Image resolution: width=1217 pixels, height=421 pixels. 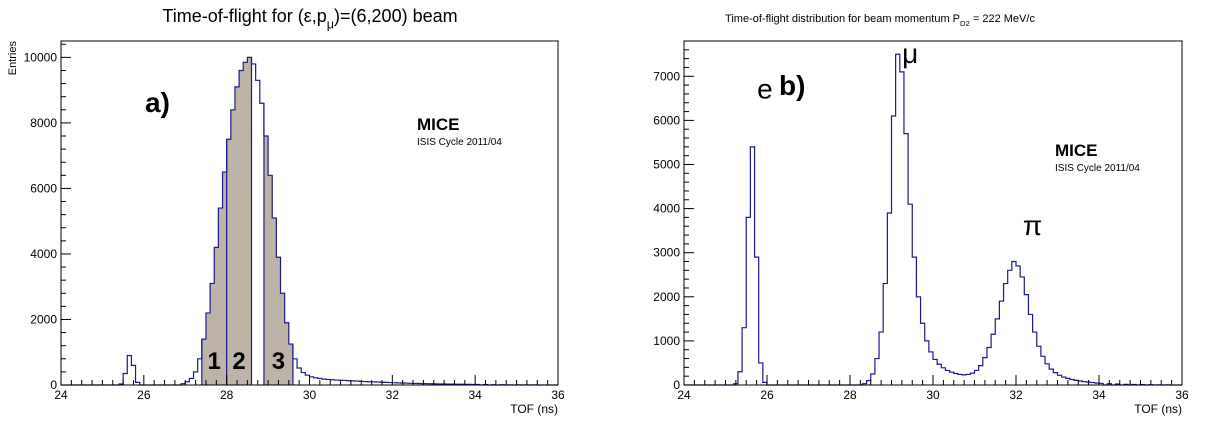 I want to click on y-tick-label: 7000, so click(x=666, y=76).